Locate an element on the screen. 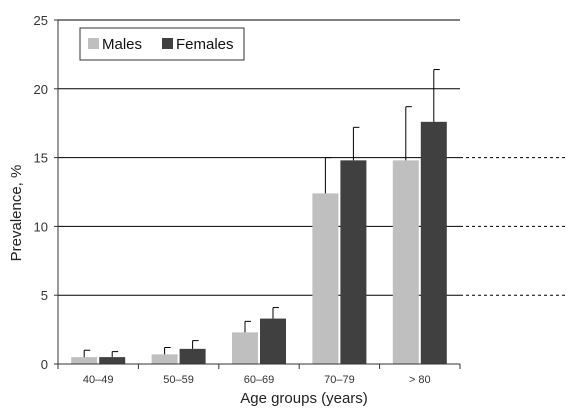 This screenshot has height=419, width=578. legend-swatch-females is located at coordinates (167, 43).